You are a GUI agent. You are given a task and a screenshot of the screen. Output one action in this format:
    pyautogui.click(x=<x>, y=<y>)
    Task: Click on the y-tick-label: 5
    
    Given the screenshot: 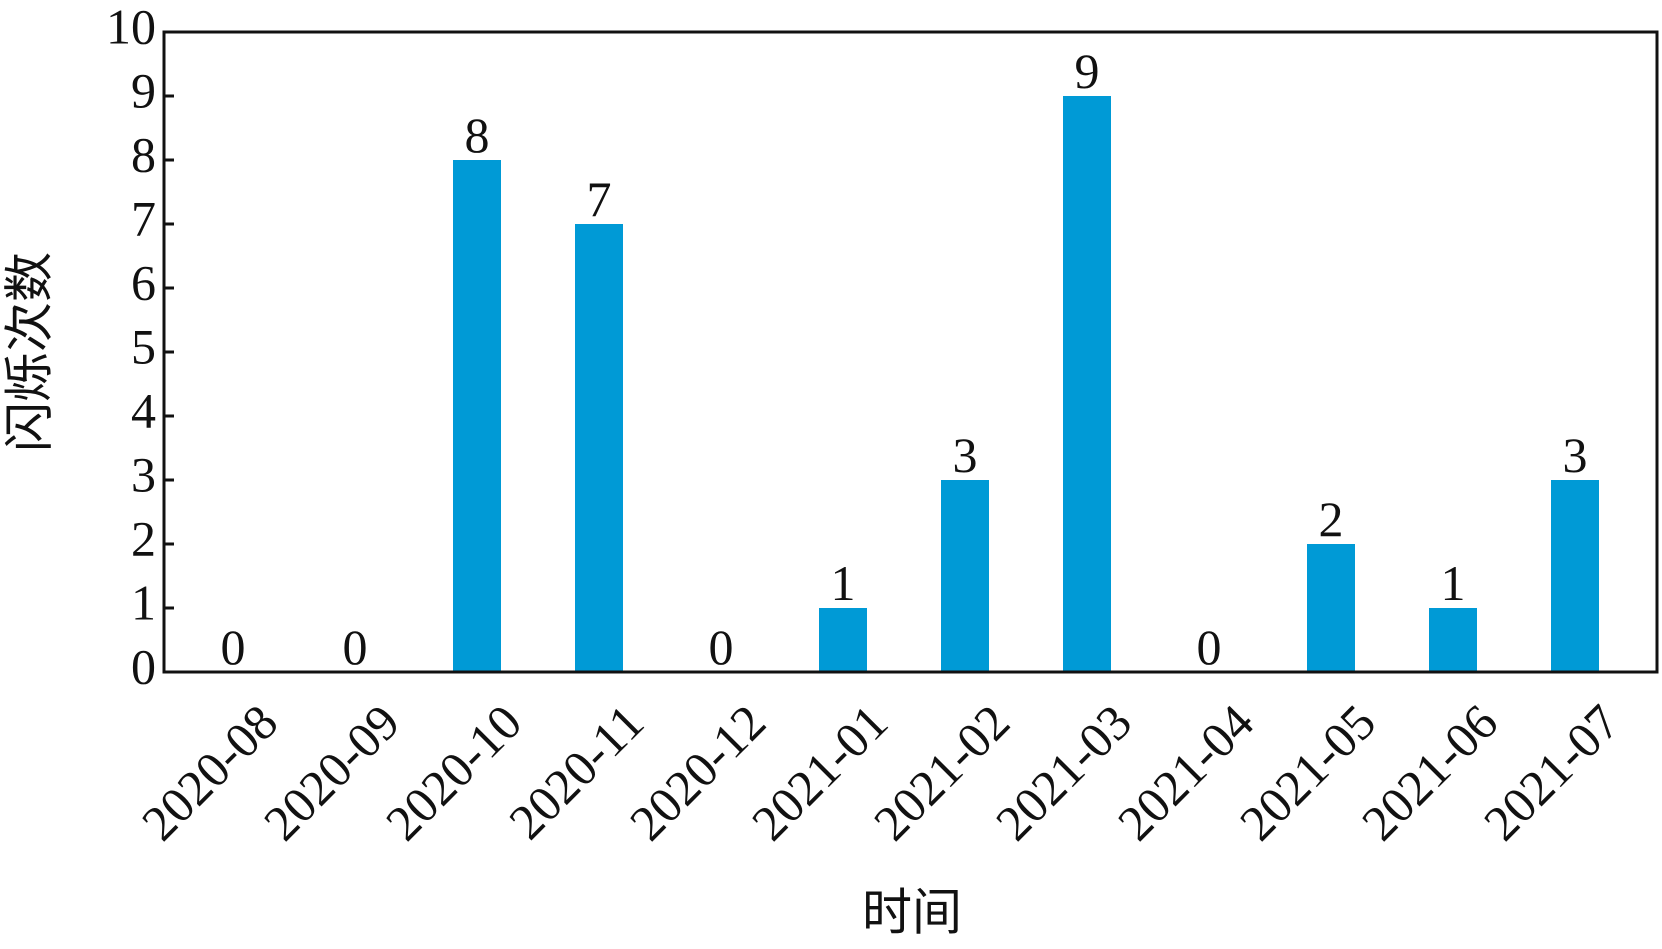 What is the action you would take?
    pyautogui.click(x=143, y=346)
    